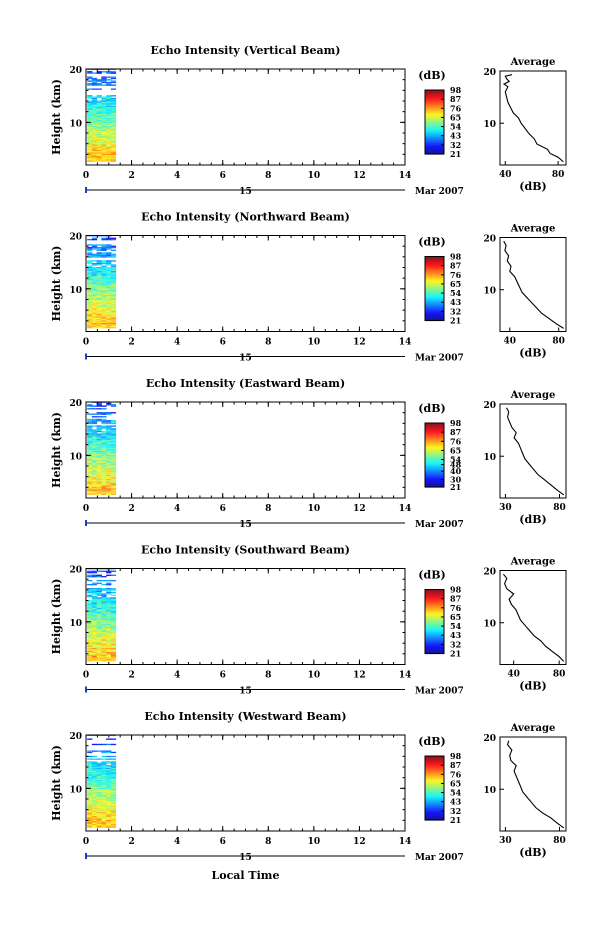 Image resolution: width=616 pixels, height=929 pixels. Describe the element at coordinates (75, 624) in the screenshot. I see `y-tick-label: 10` at that location.